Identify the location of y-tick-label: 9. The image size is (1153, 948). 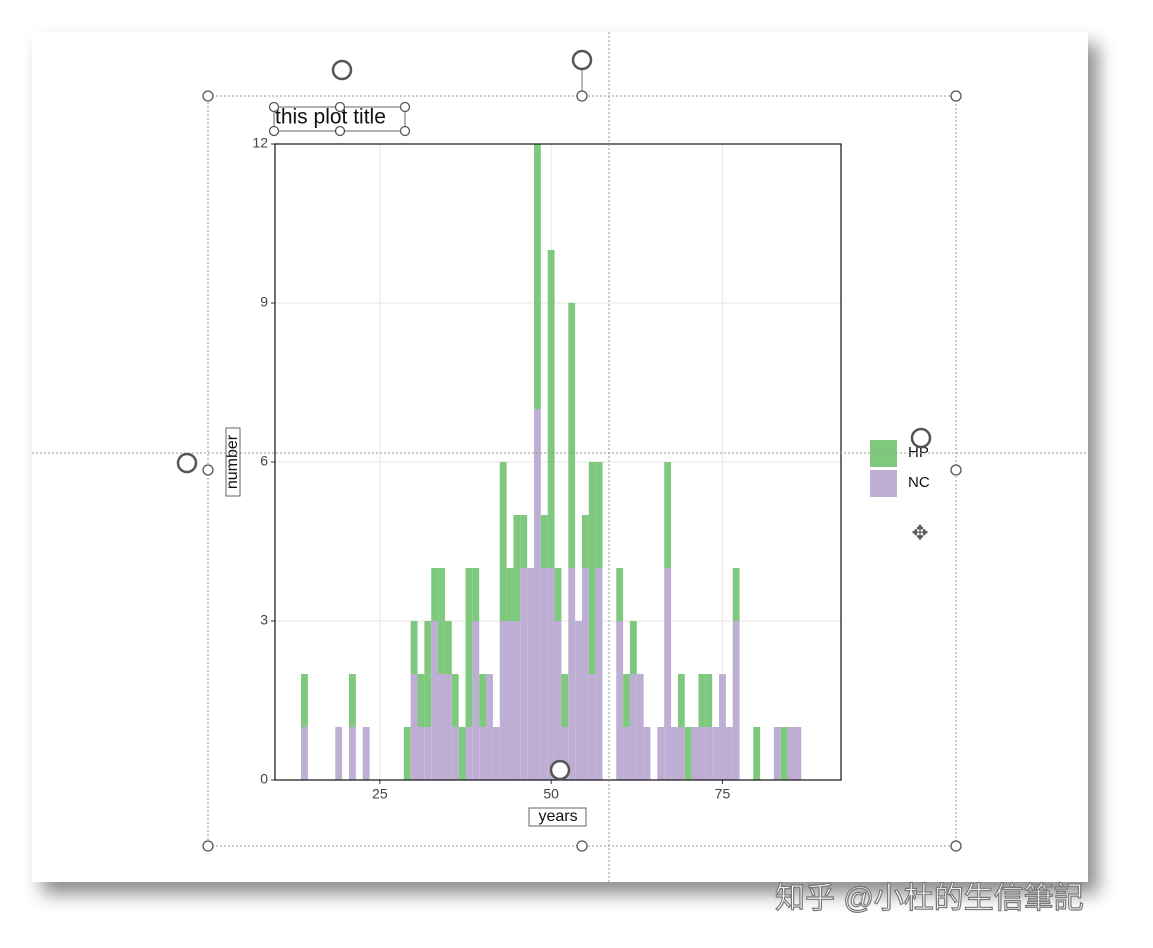
(264, 302).